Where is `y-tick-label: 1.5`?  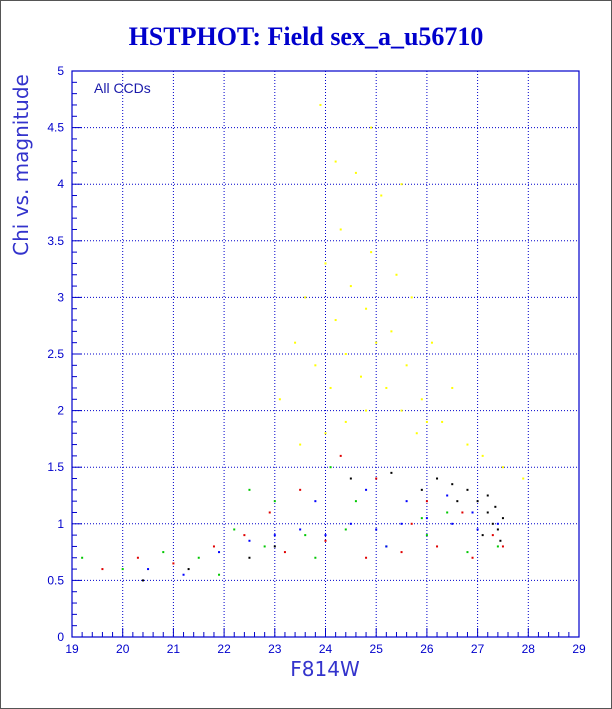
y-tick-label: 1.5 is located at coordinates (55, 467).